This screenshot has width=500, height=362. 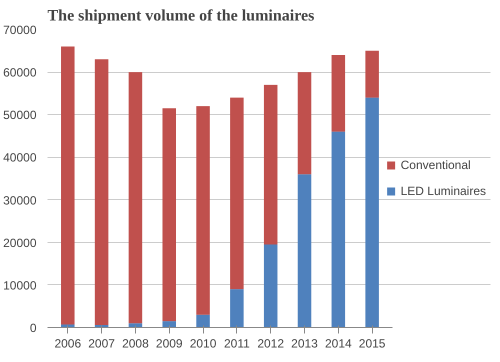 I want to click on y-tick-label: 30000, so click(x=20, y=200).